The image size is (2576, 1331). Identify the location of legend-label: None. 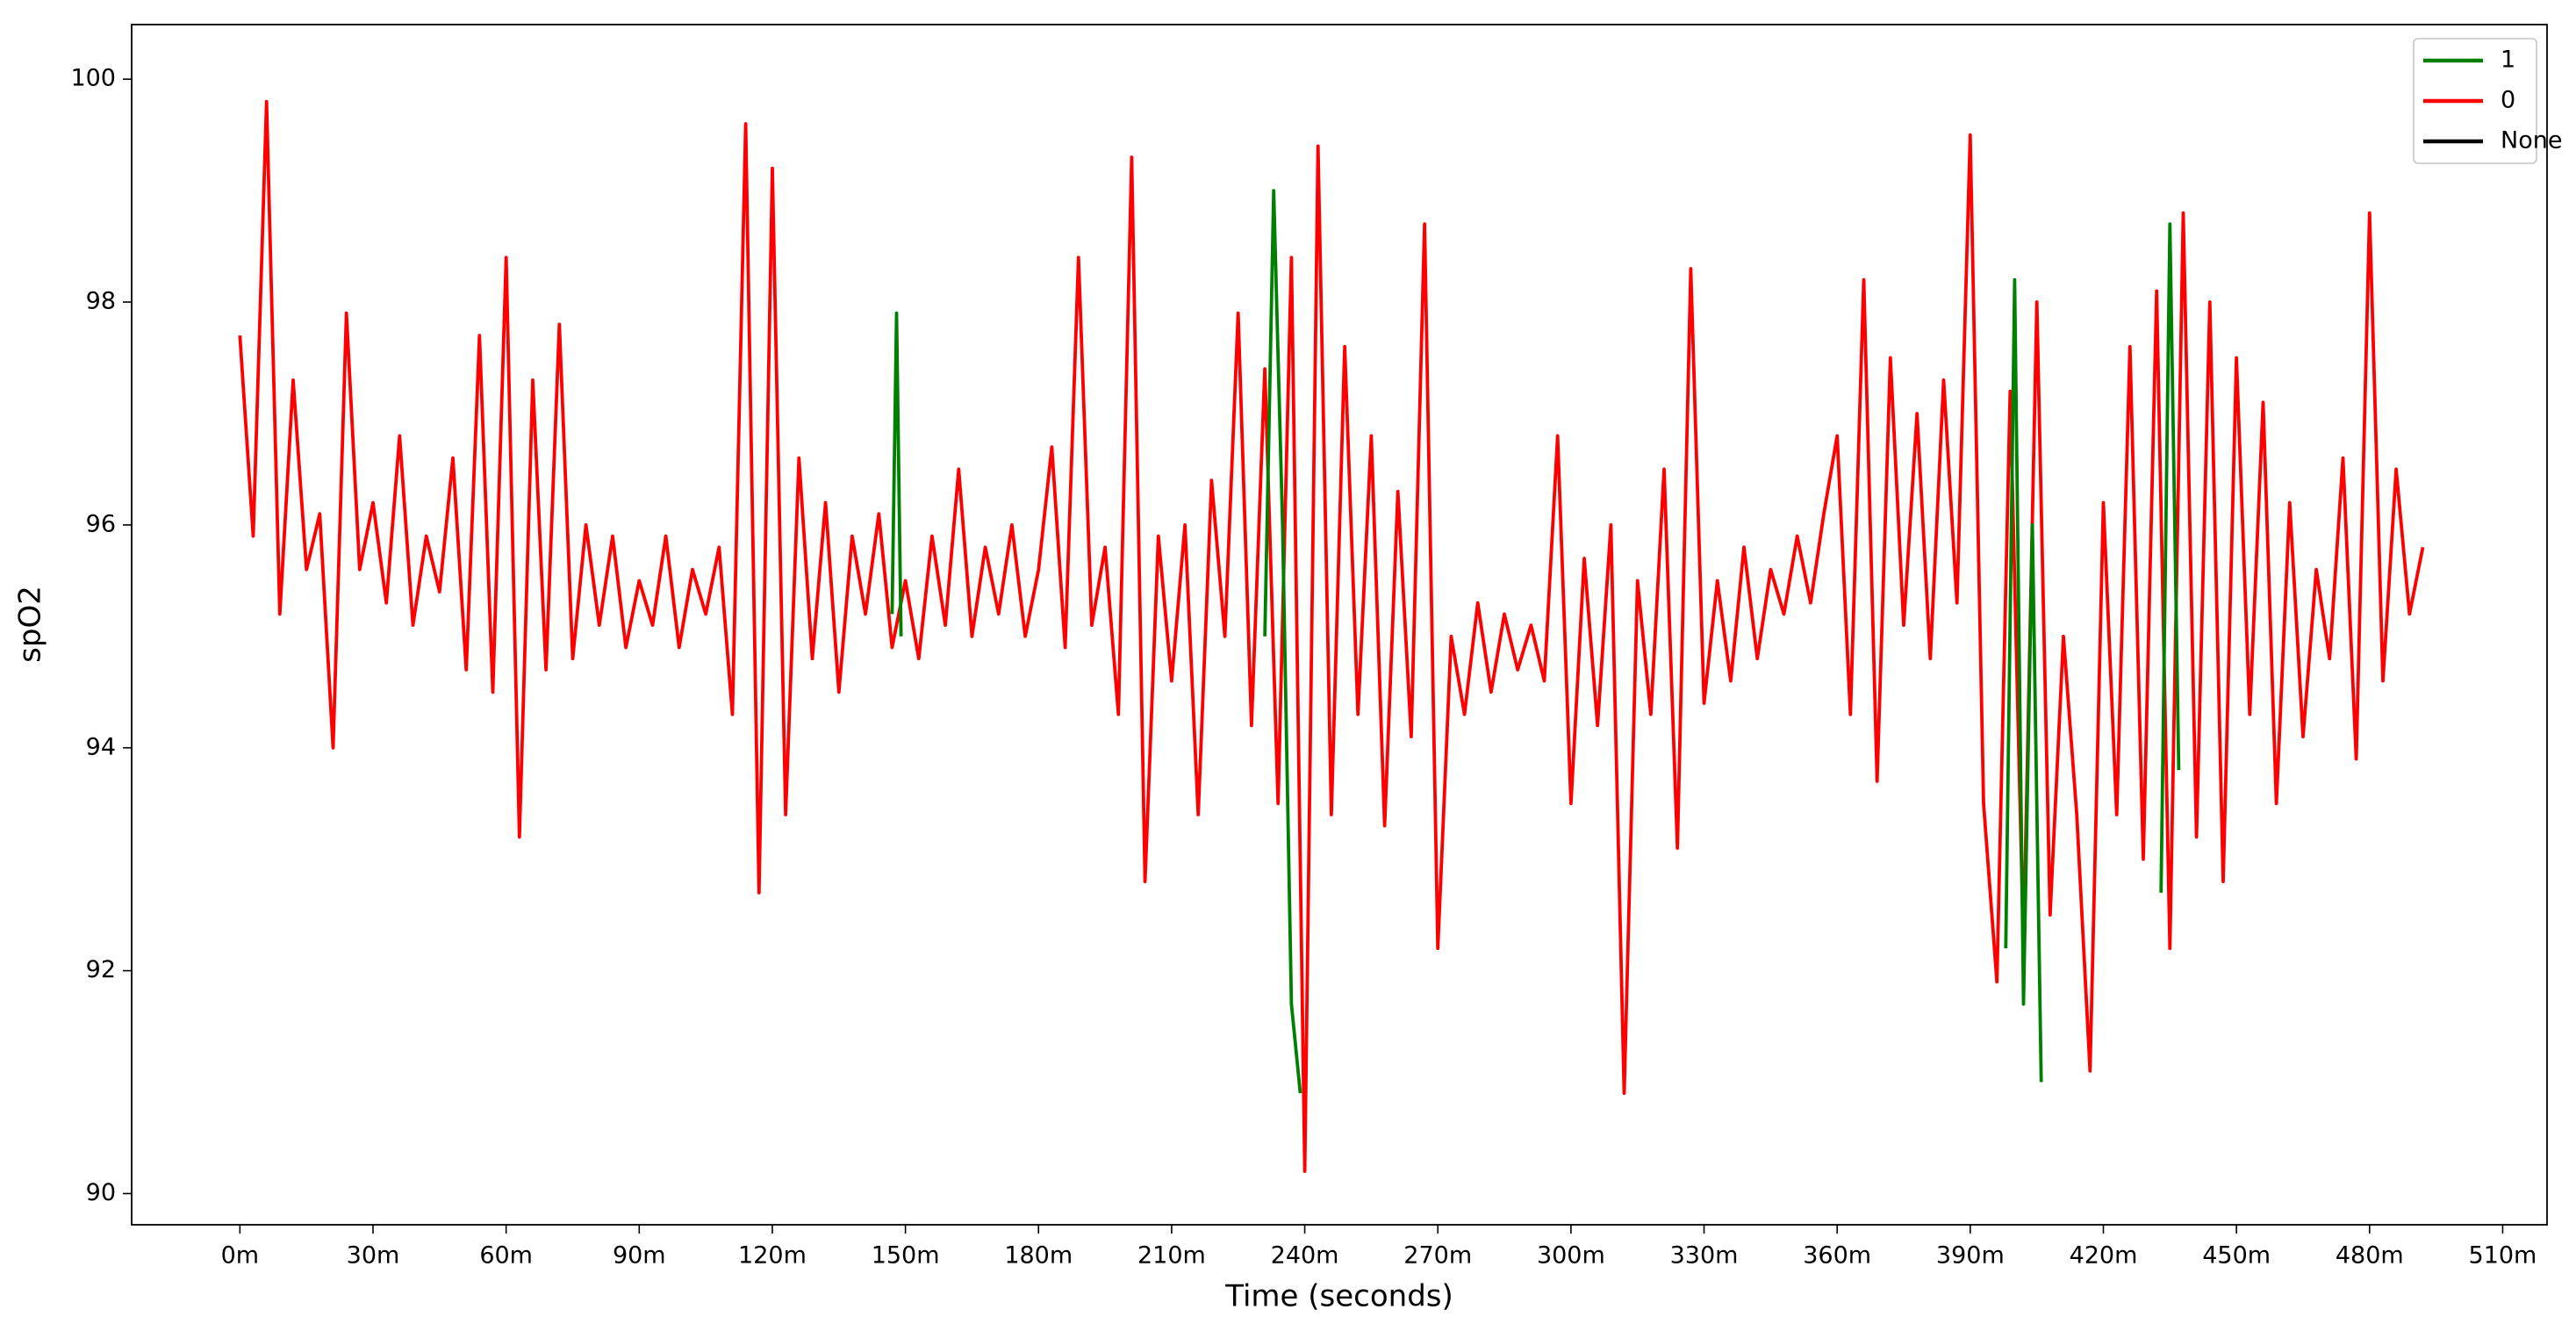
(2531, 141).